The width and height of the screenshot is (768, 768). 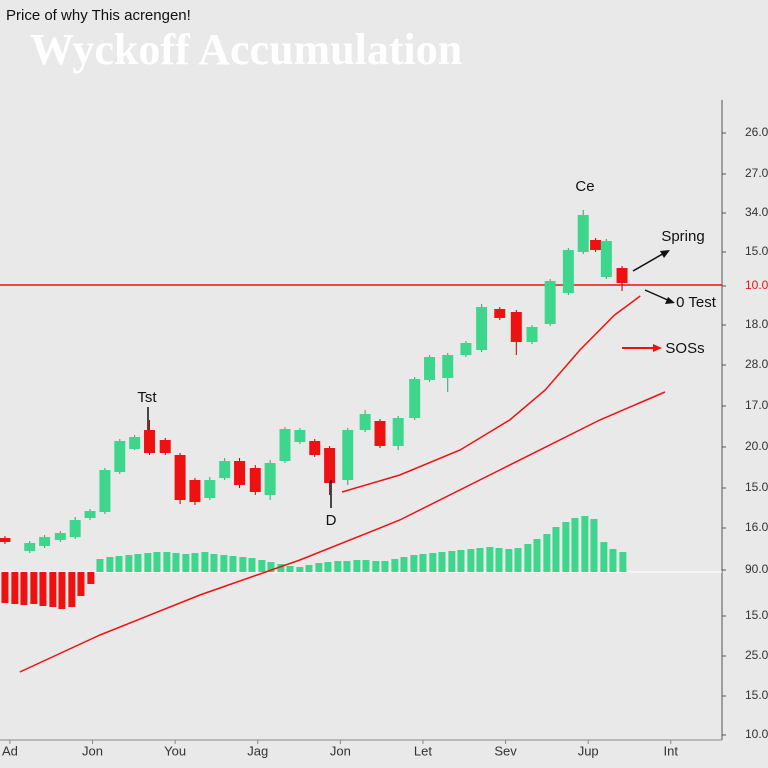 What do you see at coordinates (584, 186) in the screenshot?
I see `annotation: Ce` at bounding box center [584, 186].